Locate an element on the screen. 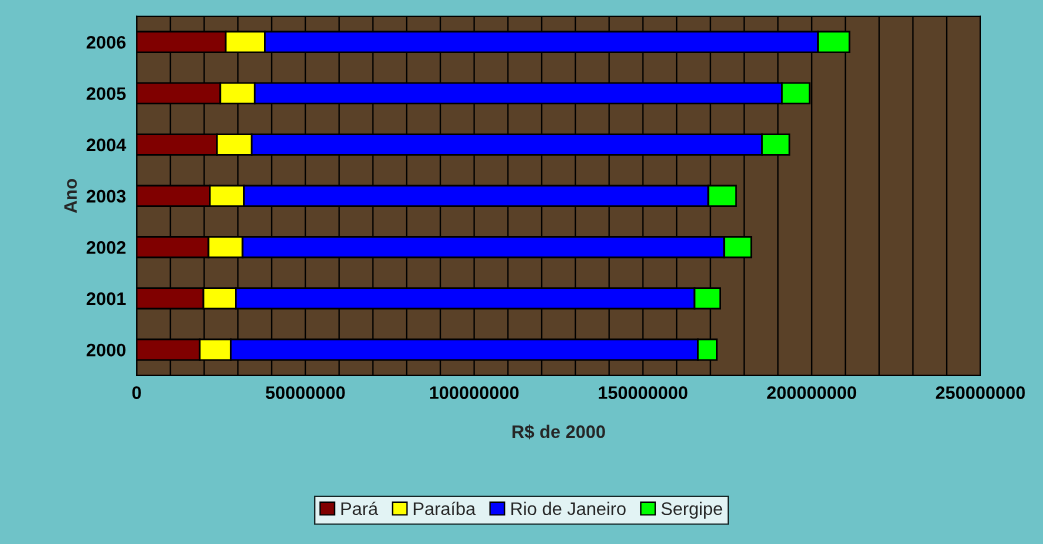 The width and height of the screenshot is (1043, 544). x-tick-label: 100000000 is located at coordinates (474, 393).